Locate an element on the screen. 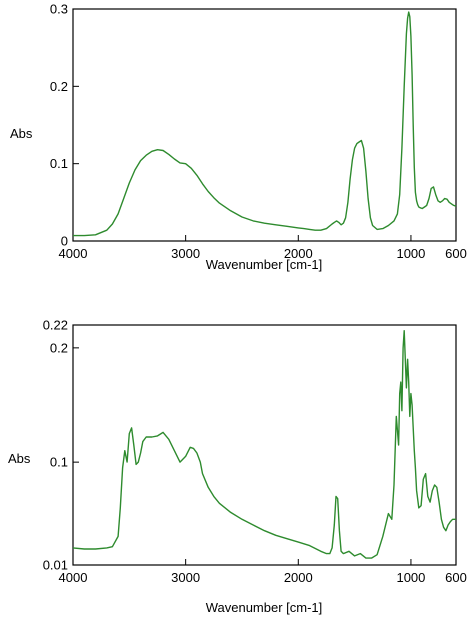 Image resolution: width=474 pixels, height=619 pixels. y-axis-label-top: Abs is located at coordinates (21, 133).